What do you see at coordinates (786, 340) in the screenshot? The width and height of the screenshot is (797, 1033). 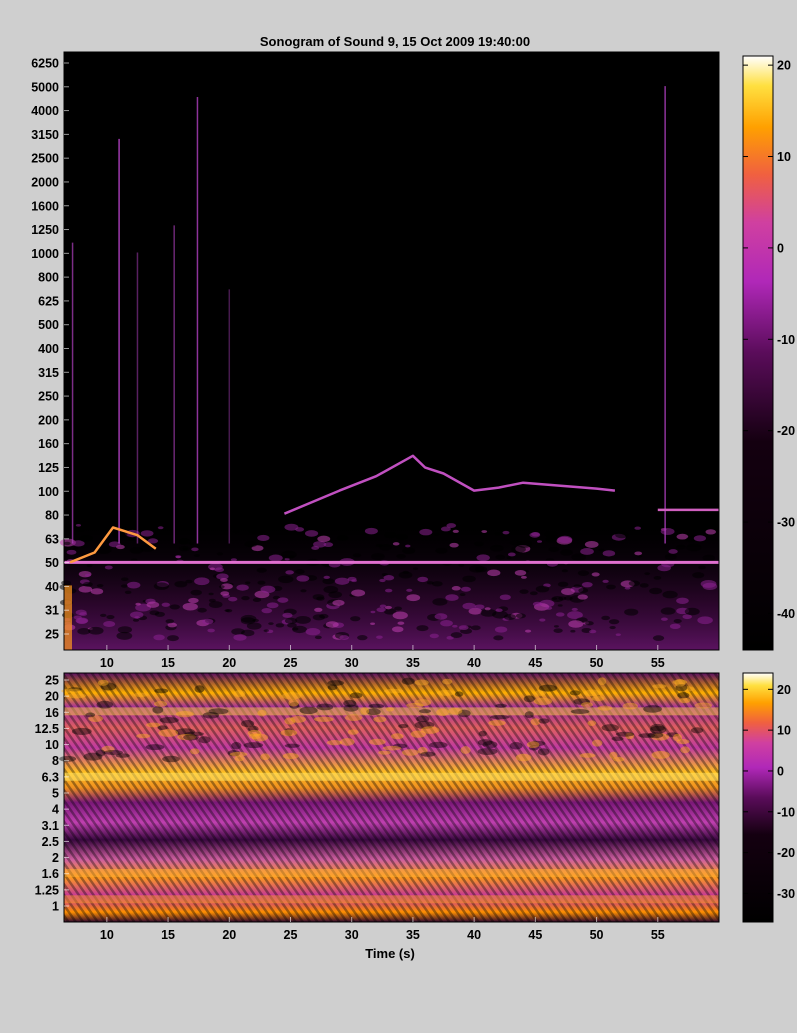 I see `top-colorbar-tick-label: -10` at bounding box center [786, 340].